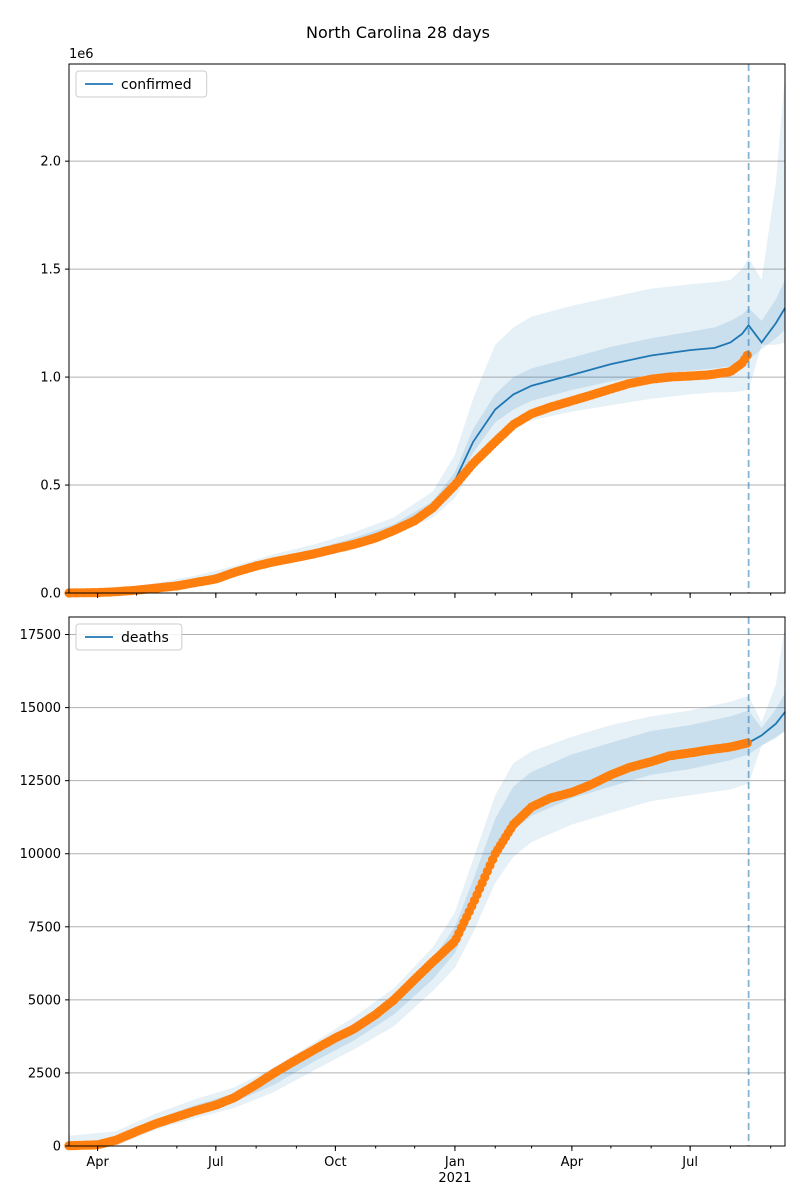 Image resolution: width=800 pixels, height=1200 pixels. I want to click on y-tick-label: 1.5, so click(50, 270).